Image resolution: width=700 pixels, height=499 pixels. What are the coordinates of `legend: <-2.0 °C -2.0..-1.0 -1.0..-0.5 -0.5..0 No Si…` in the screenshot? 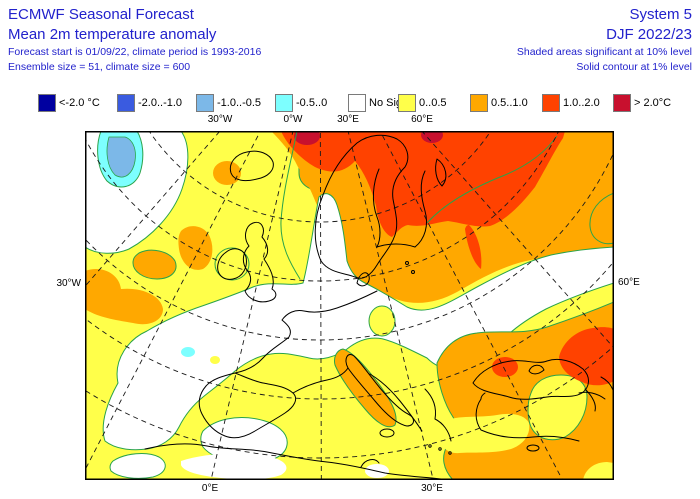 It's located at (350, 105).